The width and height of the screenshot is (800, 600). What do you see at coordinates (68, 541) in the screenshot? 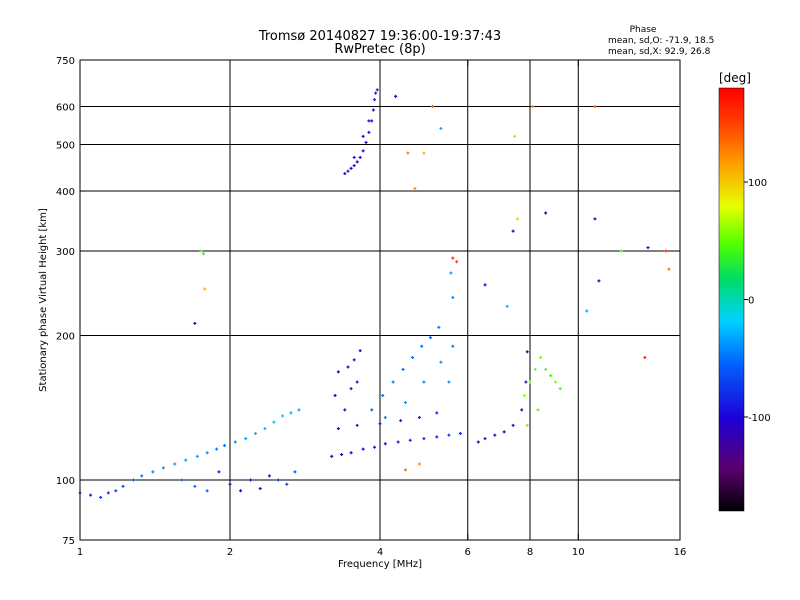
I see `y-tick-label: 75` at bounding box center [68, 541].